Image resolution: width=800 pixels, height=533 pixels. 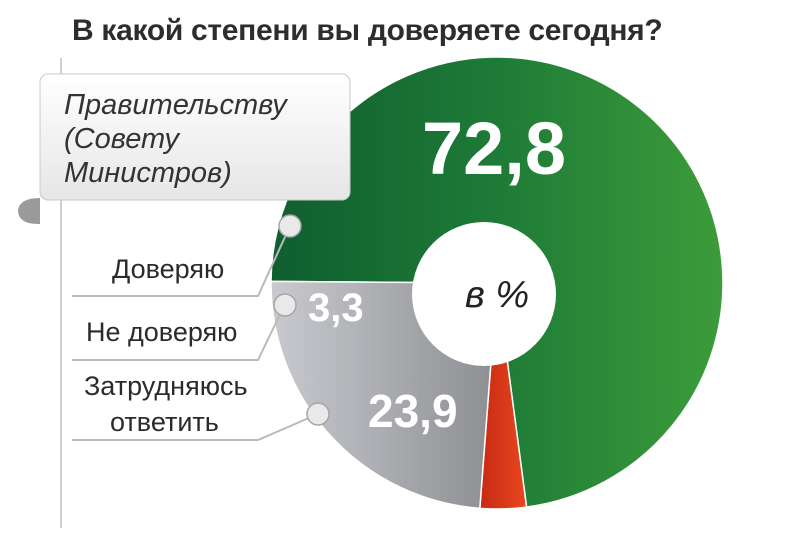 I want to click on pointer-dot-hard, so click(x=318, y=414).